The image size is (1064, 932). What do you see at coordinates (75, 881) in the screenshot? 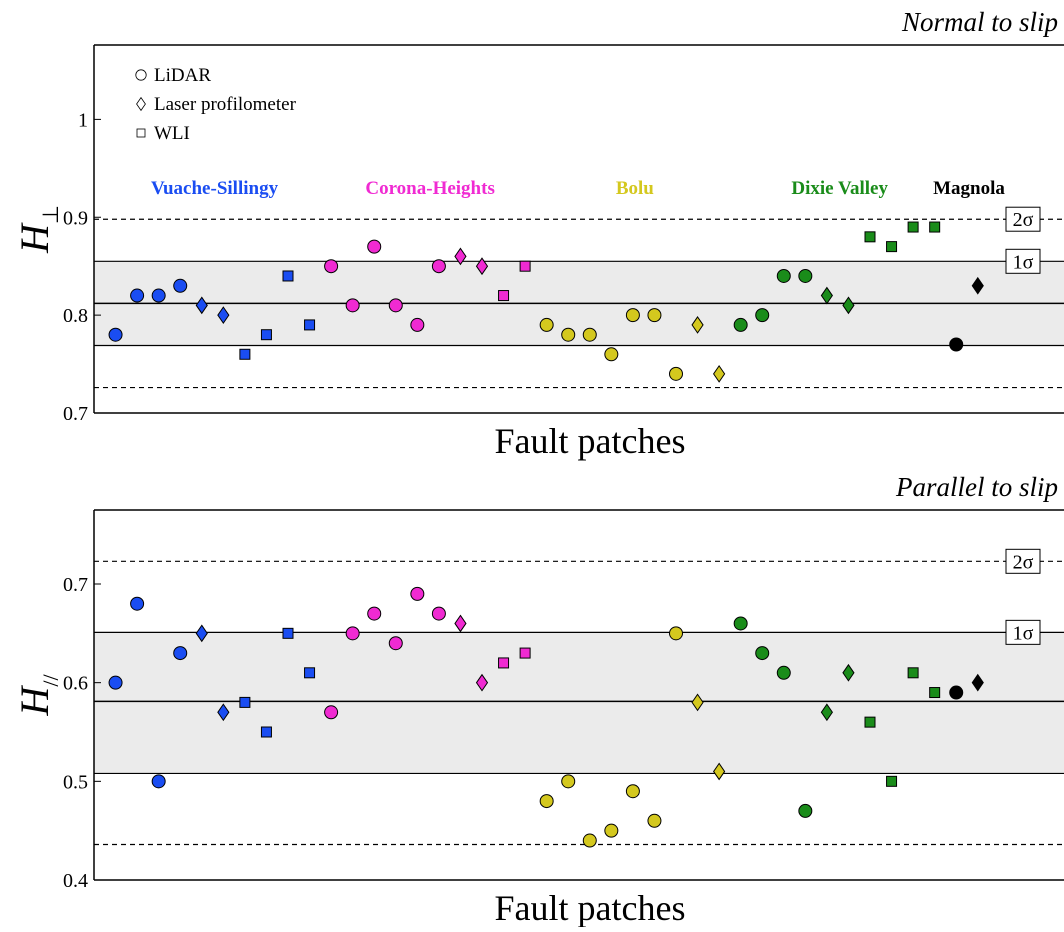
I see `y-tick-label: 0.4` at bounding box center [75, 881].